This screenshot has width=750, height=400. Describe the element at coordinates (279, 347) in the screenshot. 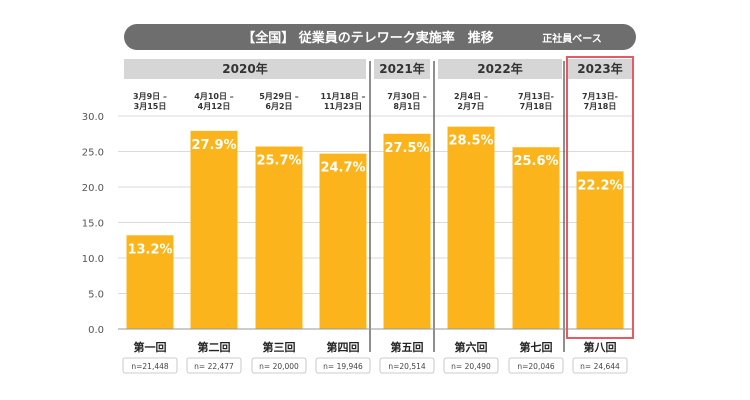

I see `category-label-3: 第三回` at that location.